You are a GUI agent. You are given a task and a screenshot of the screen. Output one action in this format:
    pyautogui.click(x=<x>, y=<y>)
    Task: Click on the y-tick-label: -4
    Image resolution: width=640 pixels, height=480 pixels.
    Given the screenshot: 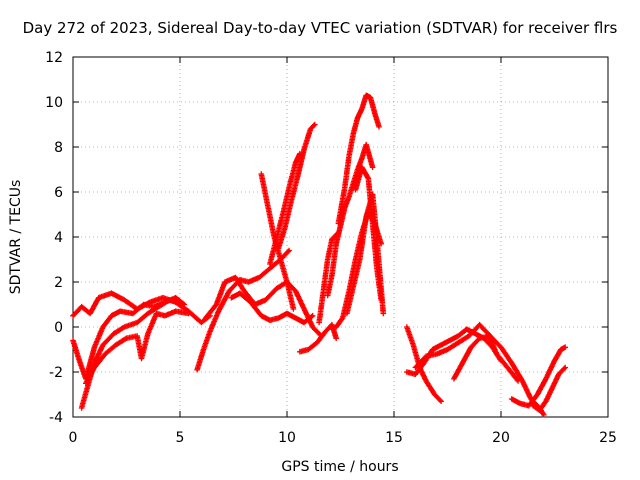 What is the action you would take?
    pyautogui.click(x=56, y=418)
    